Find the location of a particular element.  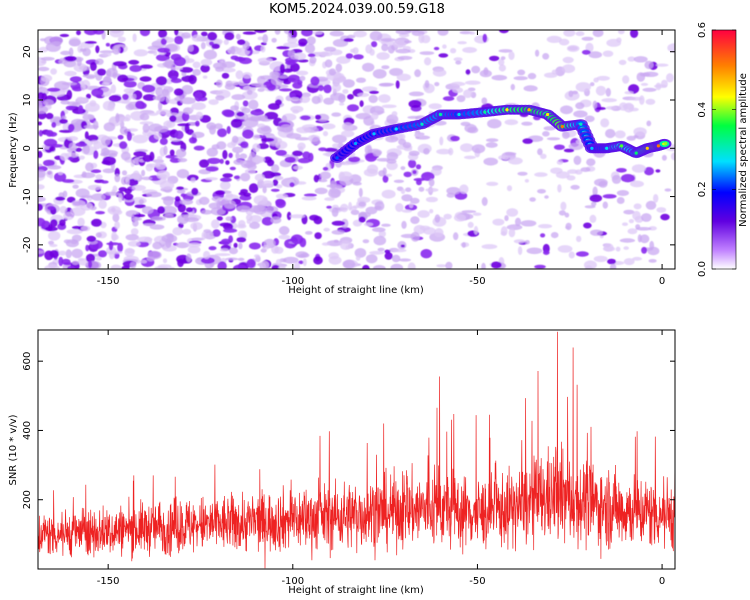

snr-x-label: Height of straight line (km) is located at coordinates (356, 590).